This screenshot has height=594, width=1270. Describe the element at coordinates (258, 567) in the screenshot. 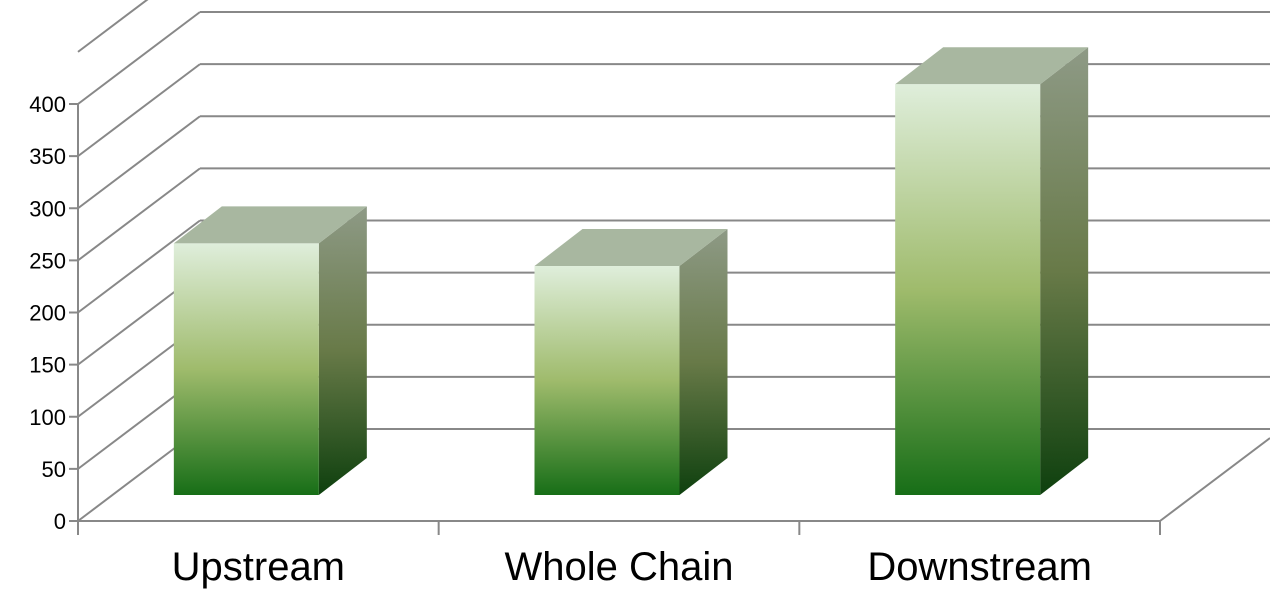

I see `x-tick-label: Upstream` at that location.